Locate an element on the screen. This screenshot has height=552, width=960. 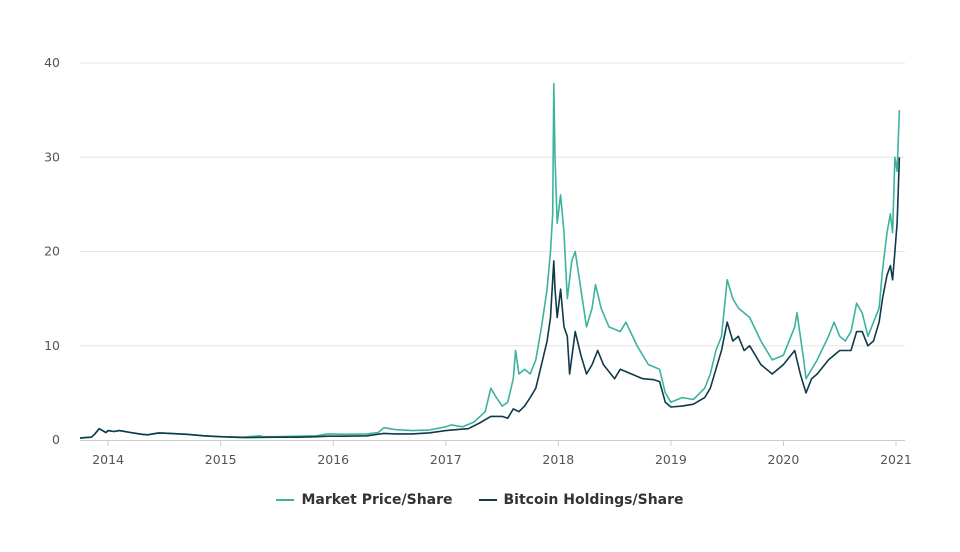
x-tick-label-2016: 2016 is located at coordinates (333, 459).